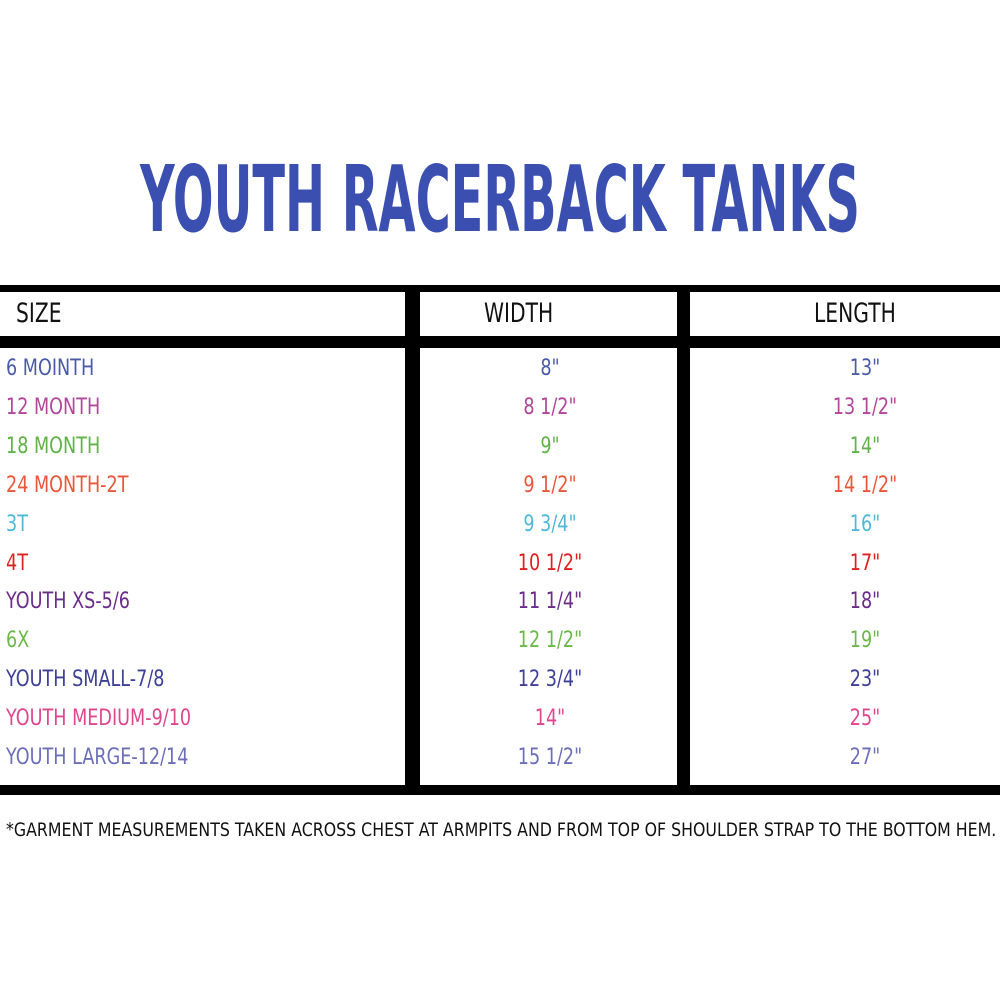 This screenshot has width=1000, height=1000. Describe the element at coordinates (18, 641) in the screenshot. I see `size-cell: 6X` at that location.